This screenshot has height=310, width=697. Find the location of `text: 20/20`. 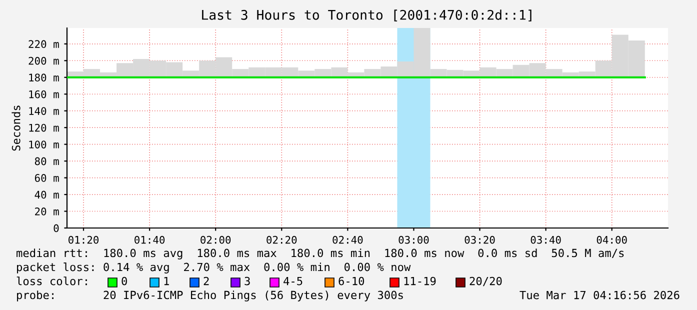

text: 20/20 is located at coordinates (486, 281).